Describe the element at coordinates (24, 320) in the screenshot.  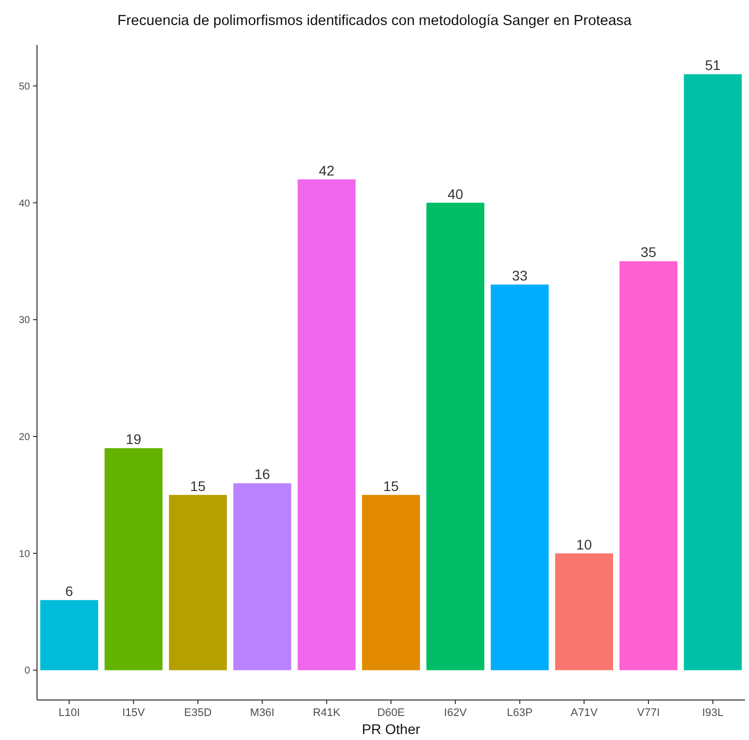
I see `y-tick-label: 30` at that location.